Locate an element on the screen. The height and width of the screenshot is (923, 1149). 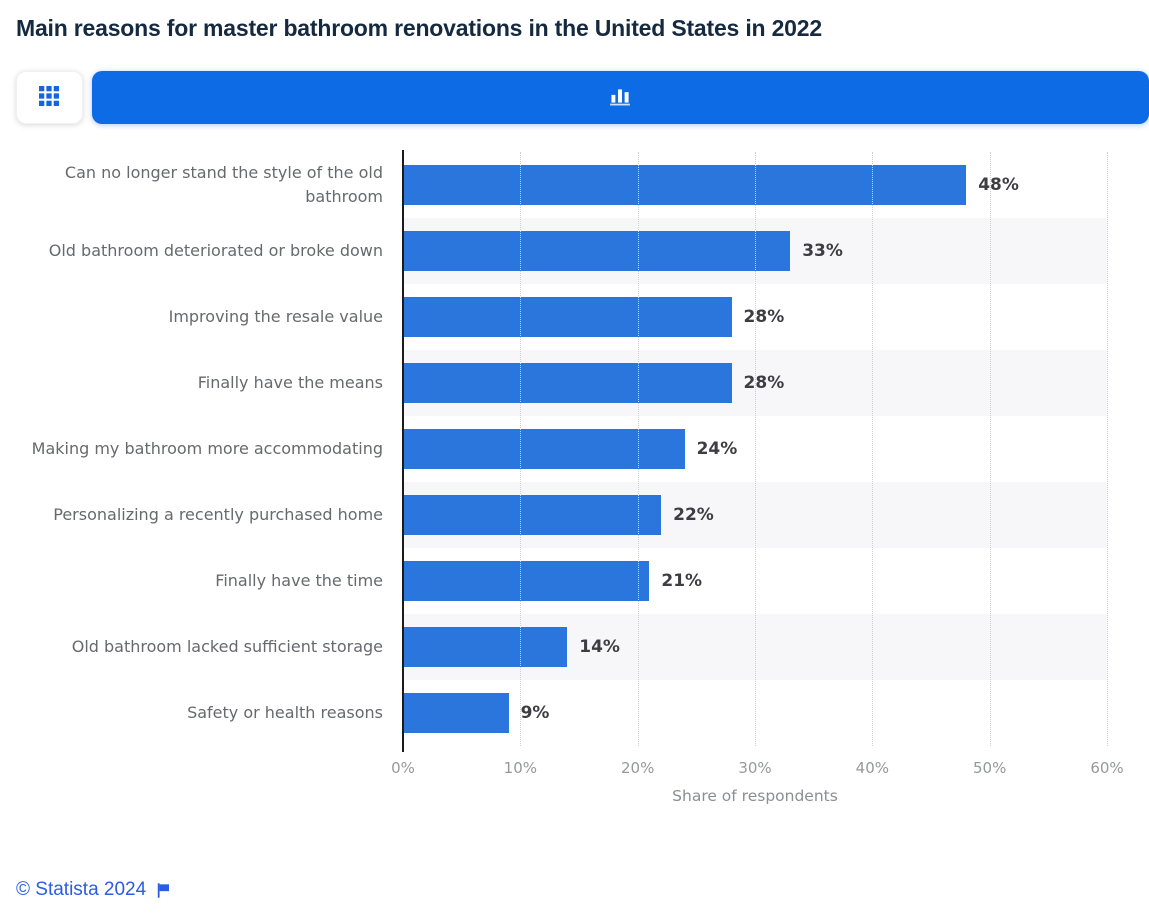
category-row: Improving the resale value 28% is located at coordinates (561, 317).